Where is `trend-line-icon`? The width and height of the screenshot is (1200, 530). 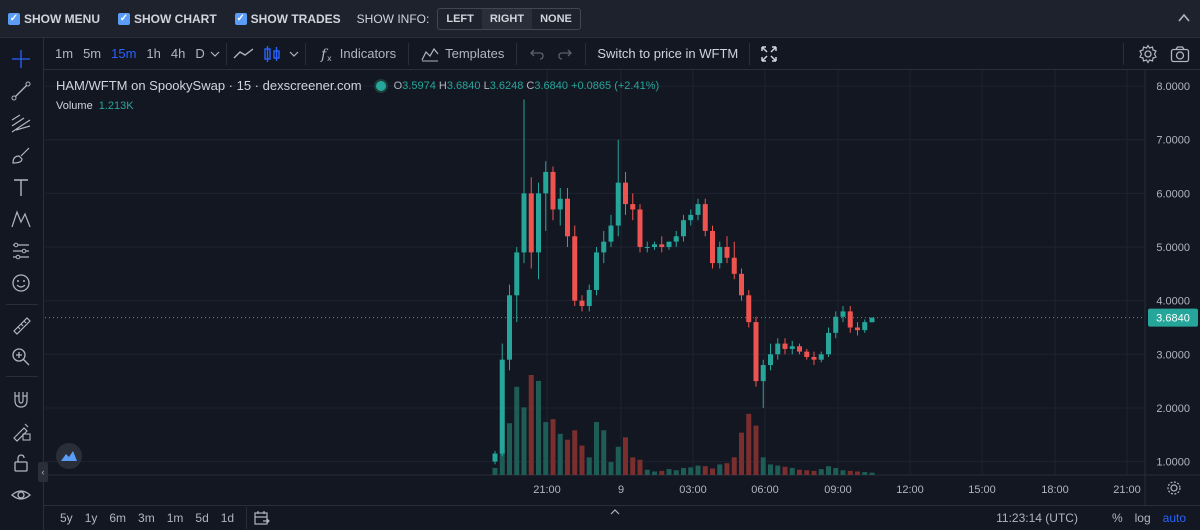 trend-line-icon is located at coordinates (21, 91).